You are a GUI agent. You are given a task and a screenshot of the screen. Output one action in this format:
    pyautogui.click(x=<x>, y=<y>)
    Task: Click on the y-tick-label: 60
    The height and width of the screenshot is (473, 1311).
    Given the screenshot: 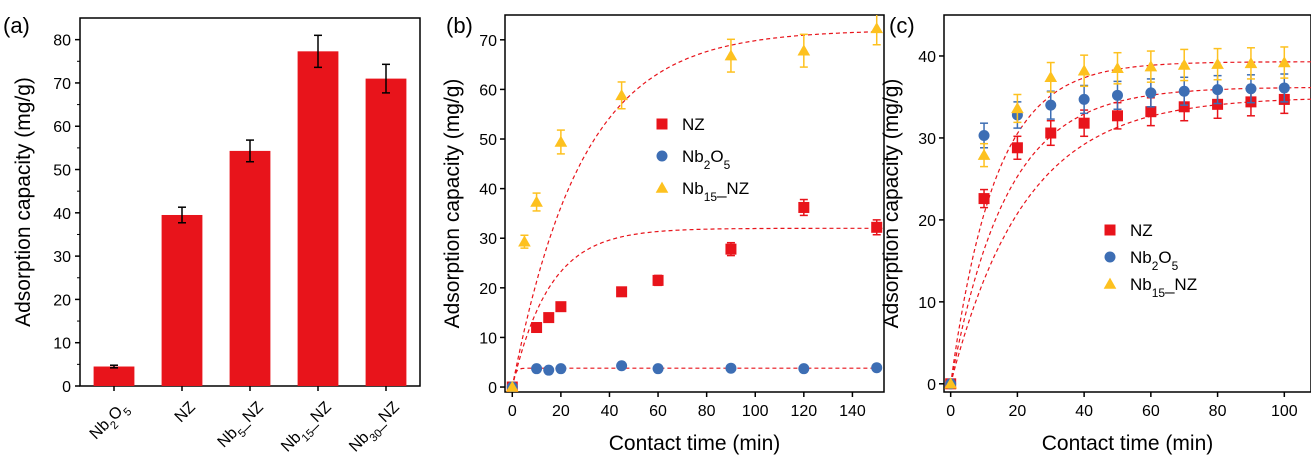 What is the action you would take?
    pyautogui.click(x=62, y=127)
    